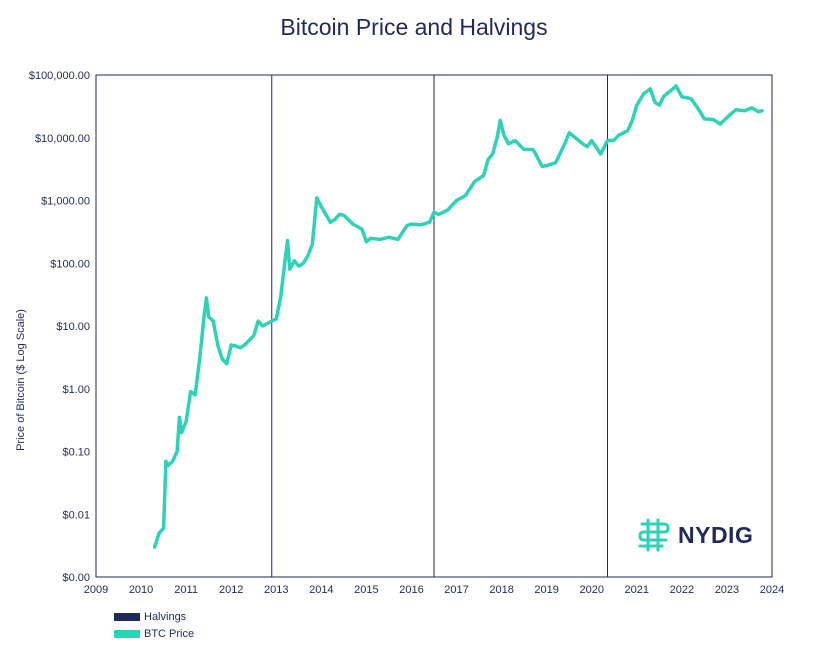  What do you see at coordinates (772, 590) in the screenshot?
I see `x-tick-label: 2024` at bounding box center [772, 590].